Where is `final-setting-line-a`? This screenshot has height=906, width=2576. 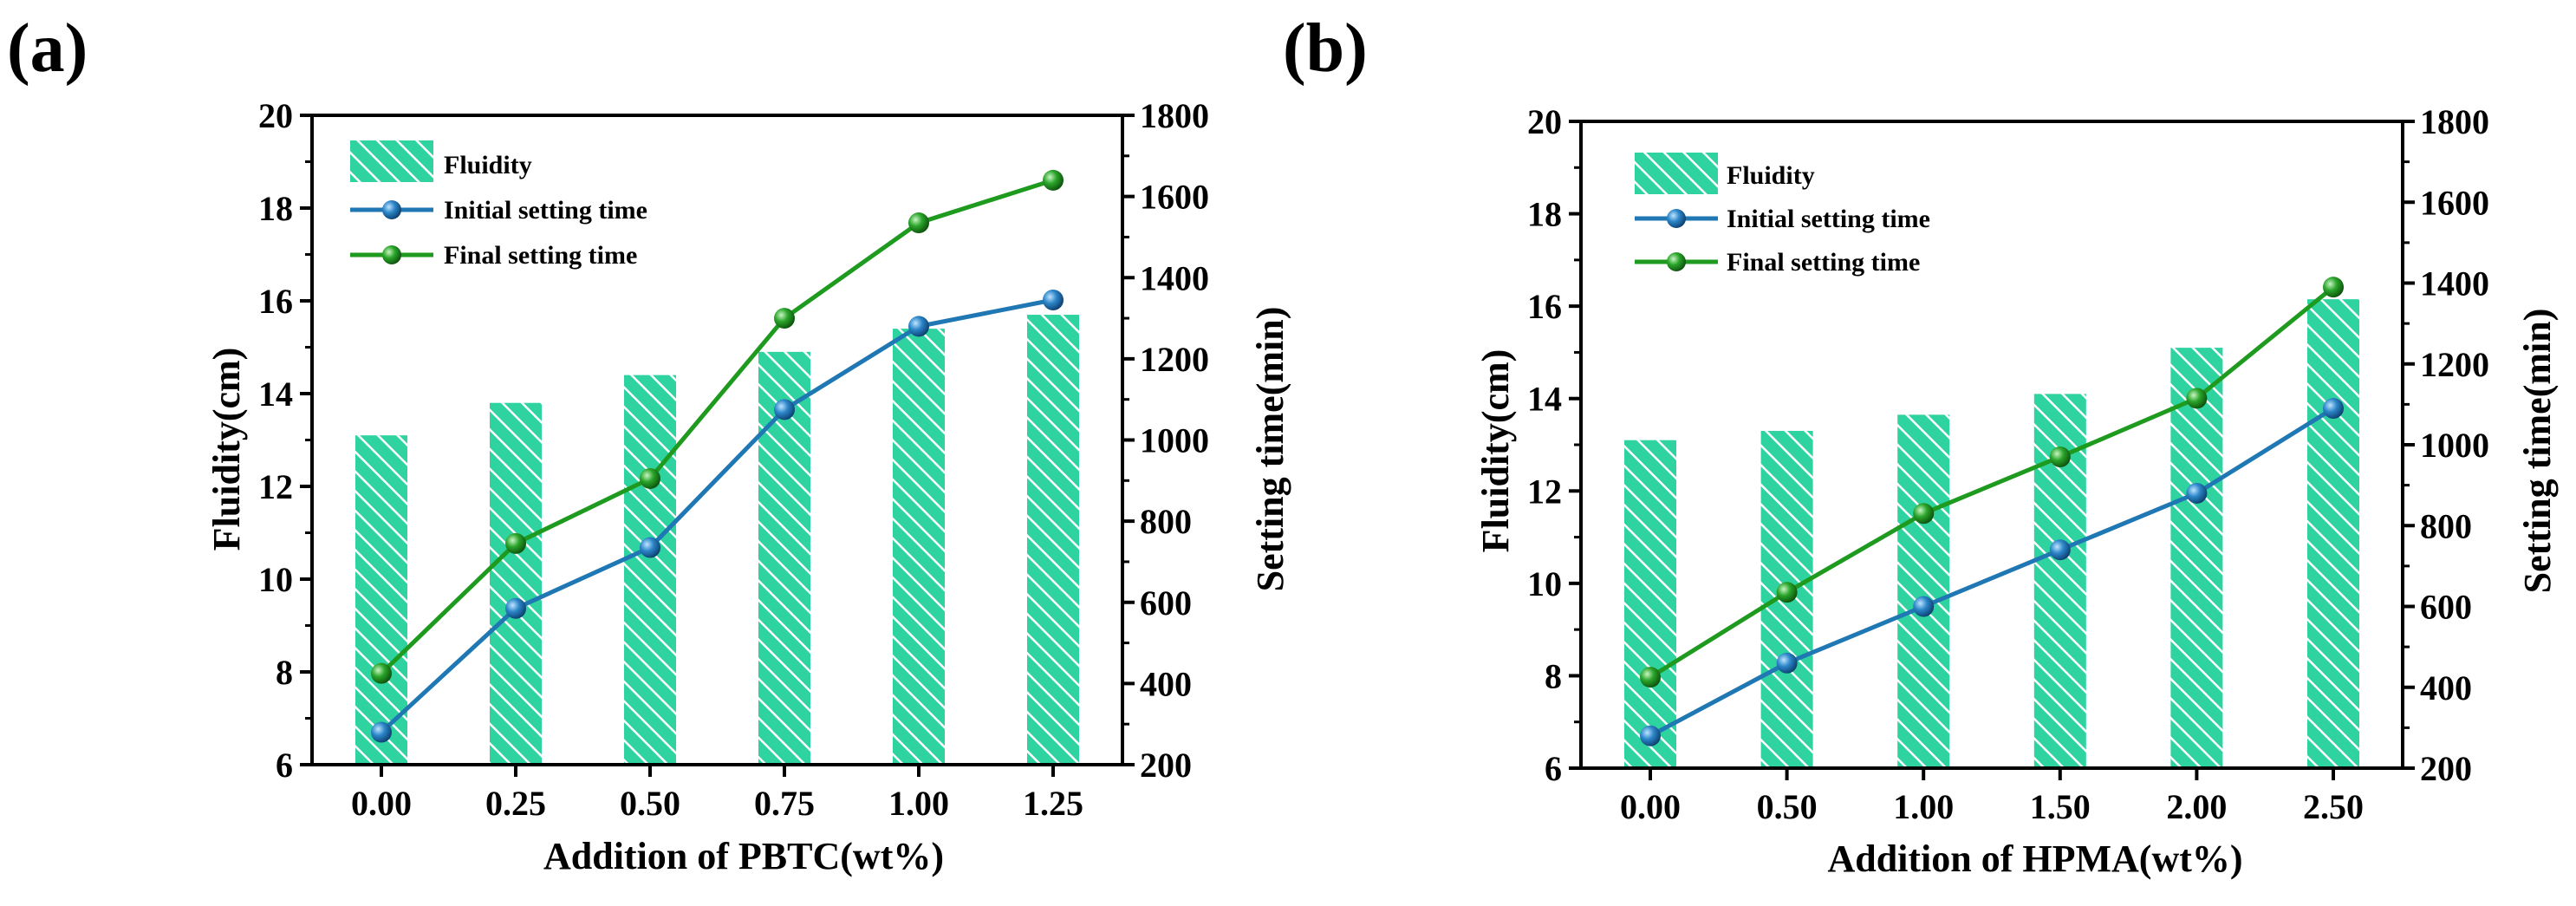 final-setting-line-a is located at coordinates (717, 426).